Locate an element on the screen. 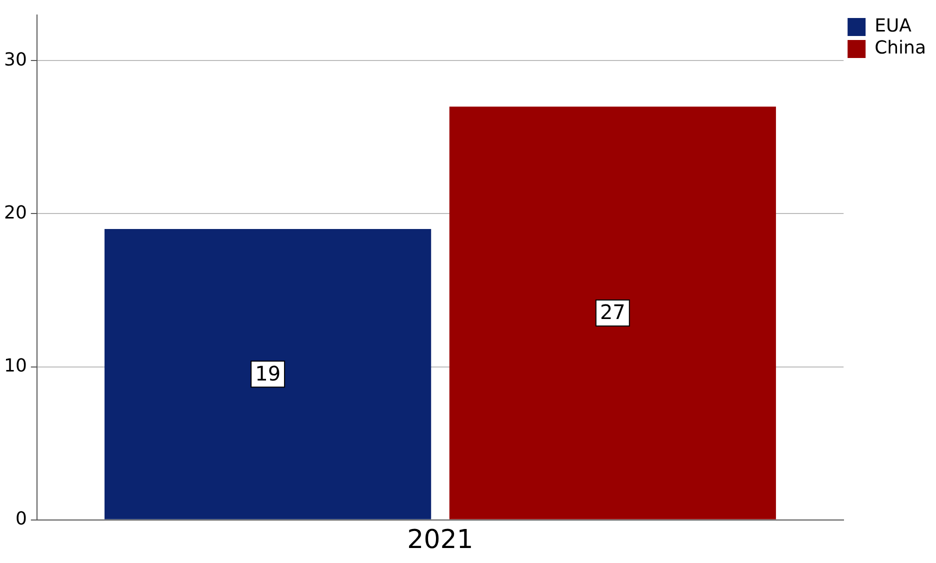 Image resolution: width=936 pixels, height=563 pixels. y-tick-label: 20 is located at coordinates (15, 213).